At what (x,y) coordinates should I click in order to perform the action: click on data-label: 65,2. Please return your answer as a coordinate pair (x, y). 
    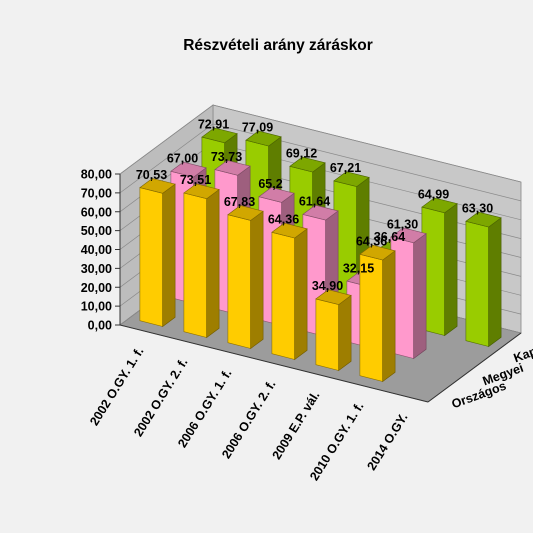
    Looking at the image, I should click on (270, 184).